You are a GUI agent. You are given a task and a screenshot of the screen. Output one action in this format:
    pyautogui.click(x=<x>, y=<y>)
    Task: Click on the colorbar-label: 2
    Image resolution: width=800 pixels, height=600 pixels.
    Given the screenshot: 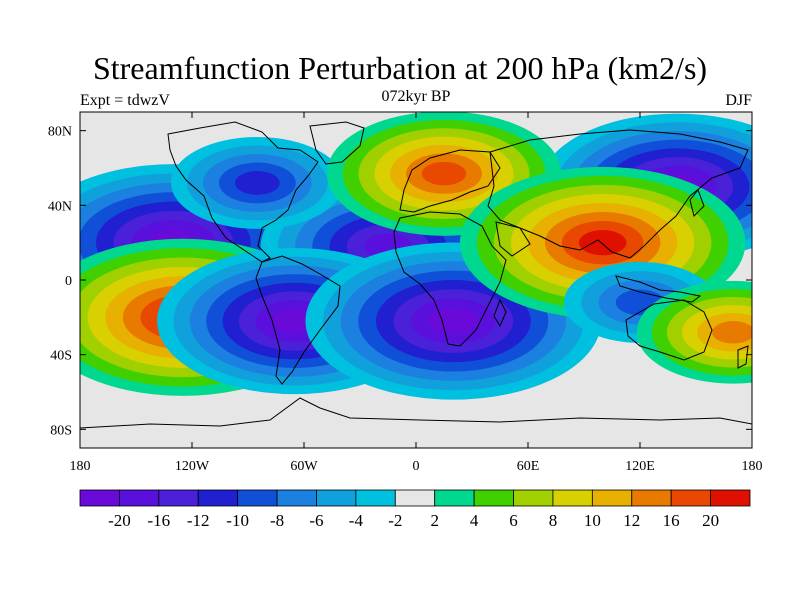 What is the action you would take?
    pyautogui.click(x=434, y=520)
    